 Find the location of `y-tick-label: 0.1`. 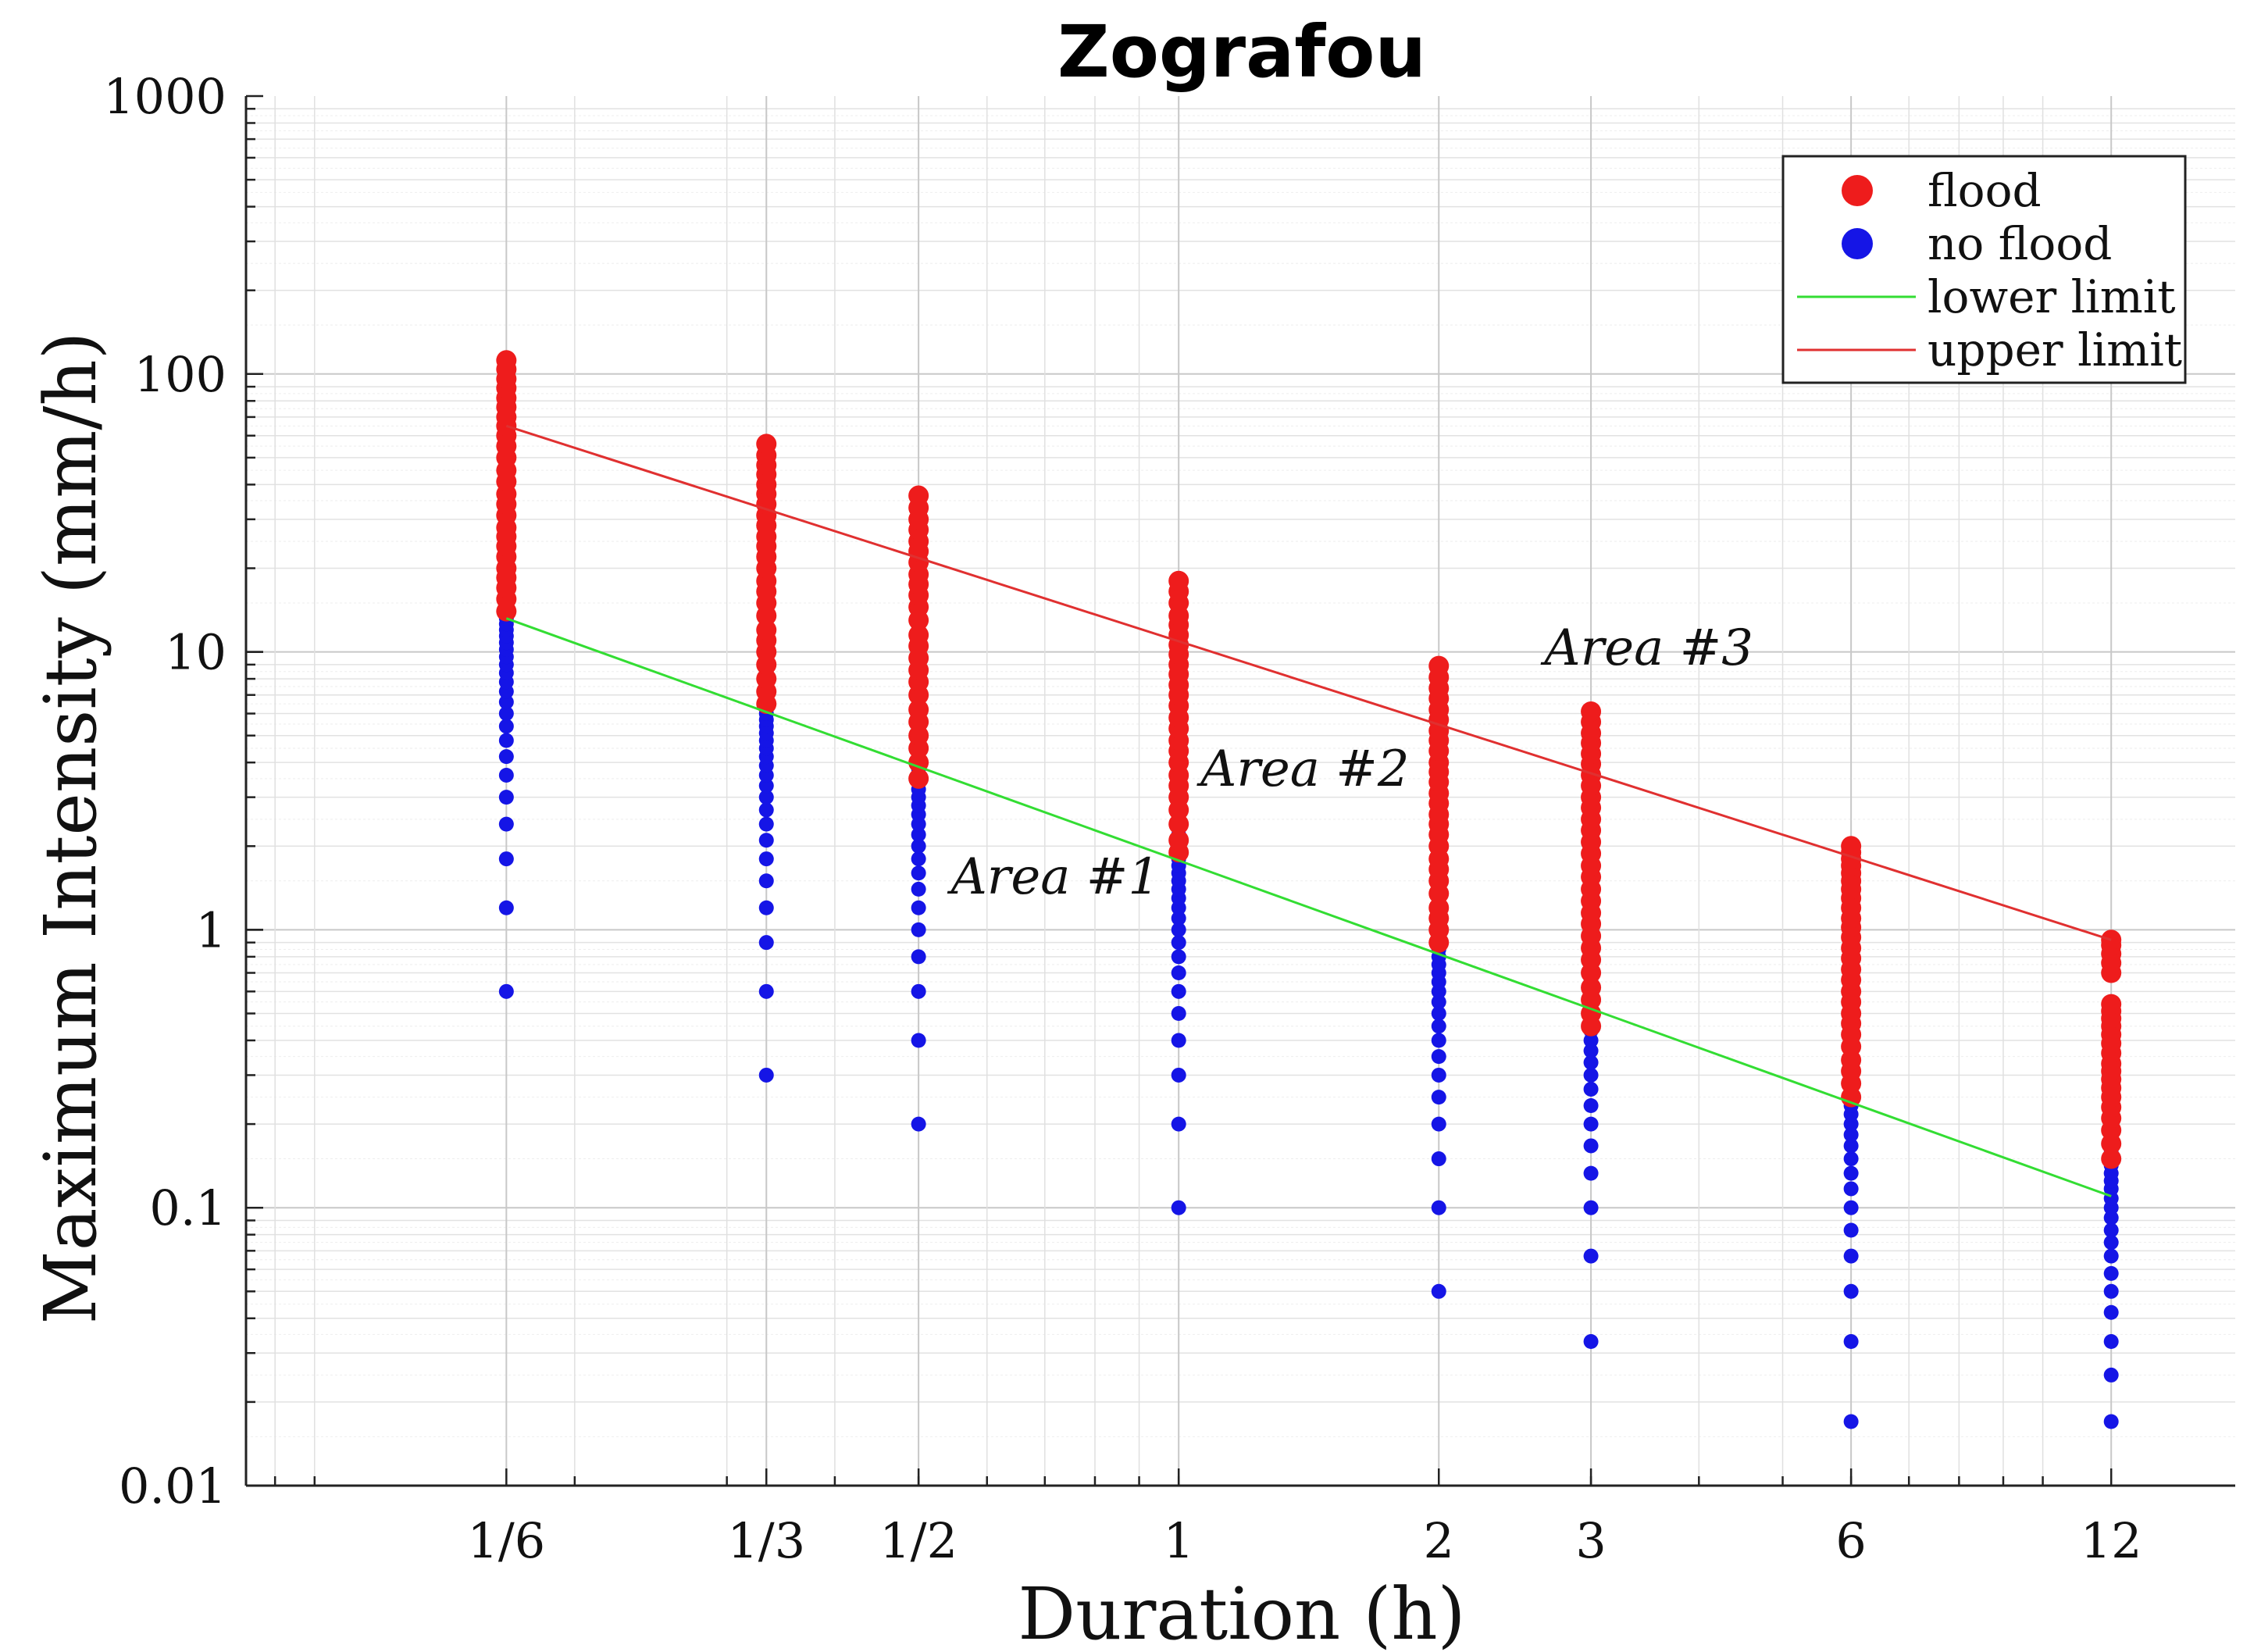

y-tick-label: 0.1 is located at coordinates (187, 1207).